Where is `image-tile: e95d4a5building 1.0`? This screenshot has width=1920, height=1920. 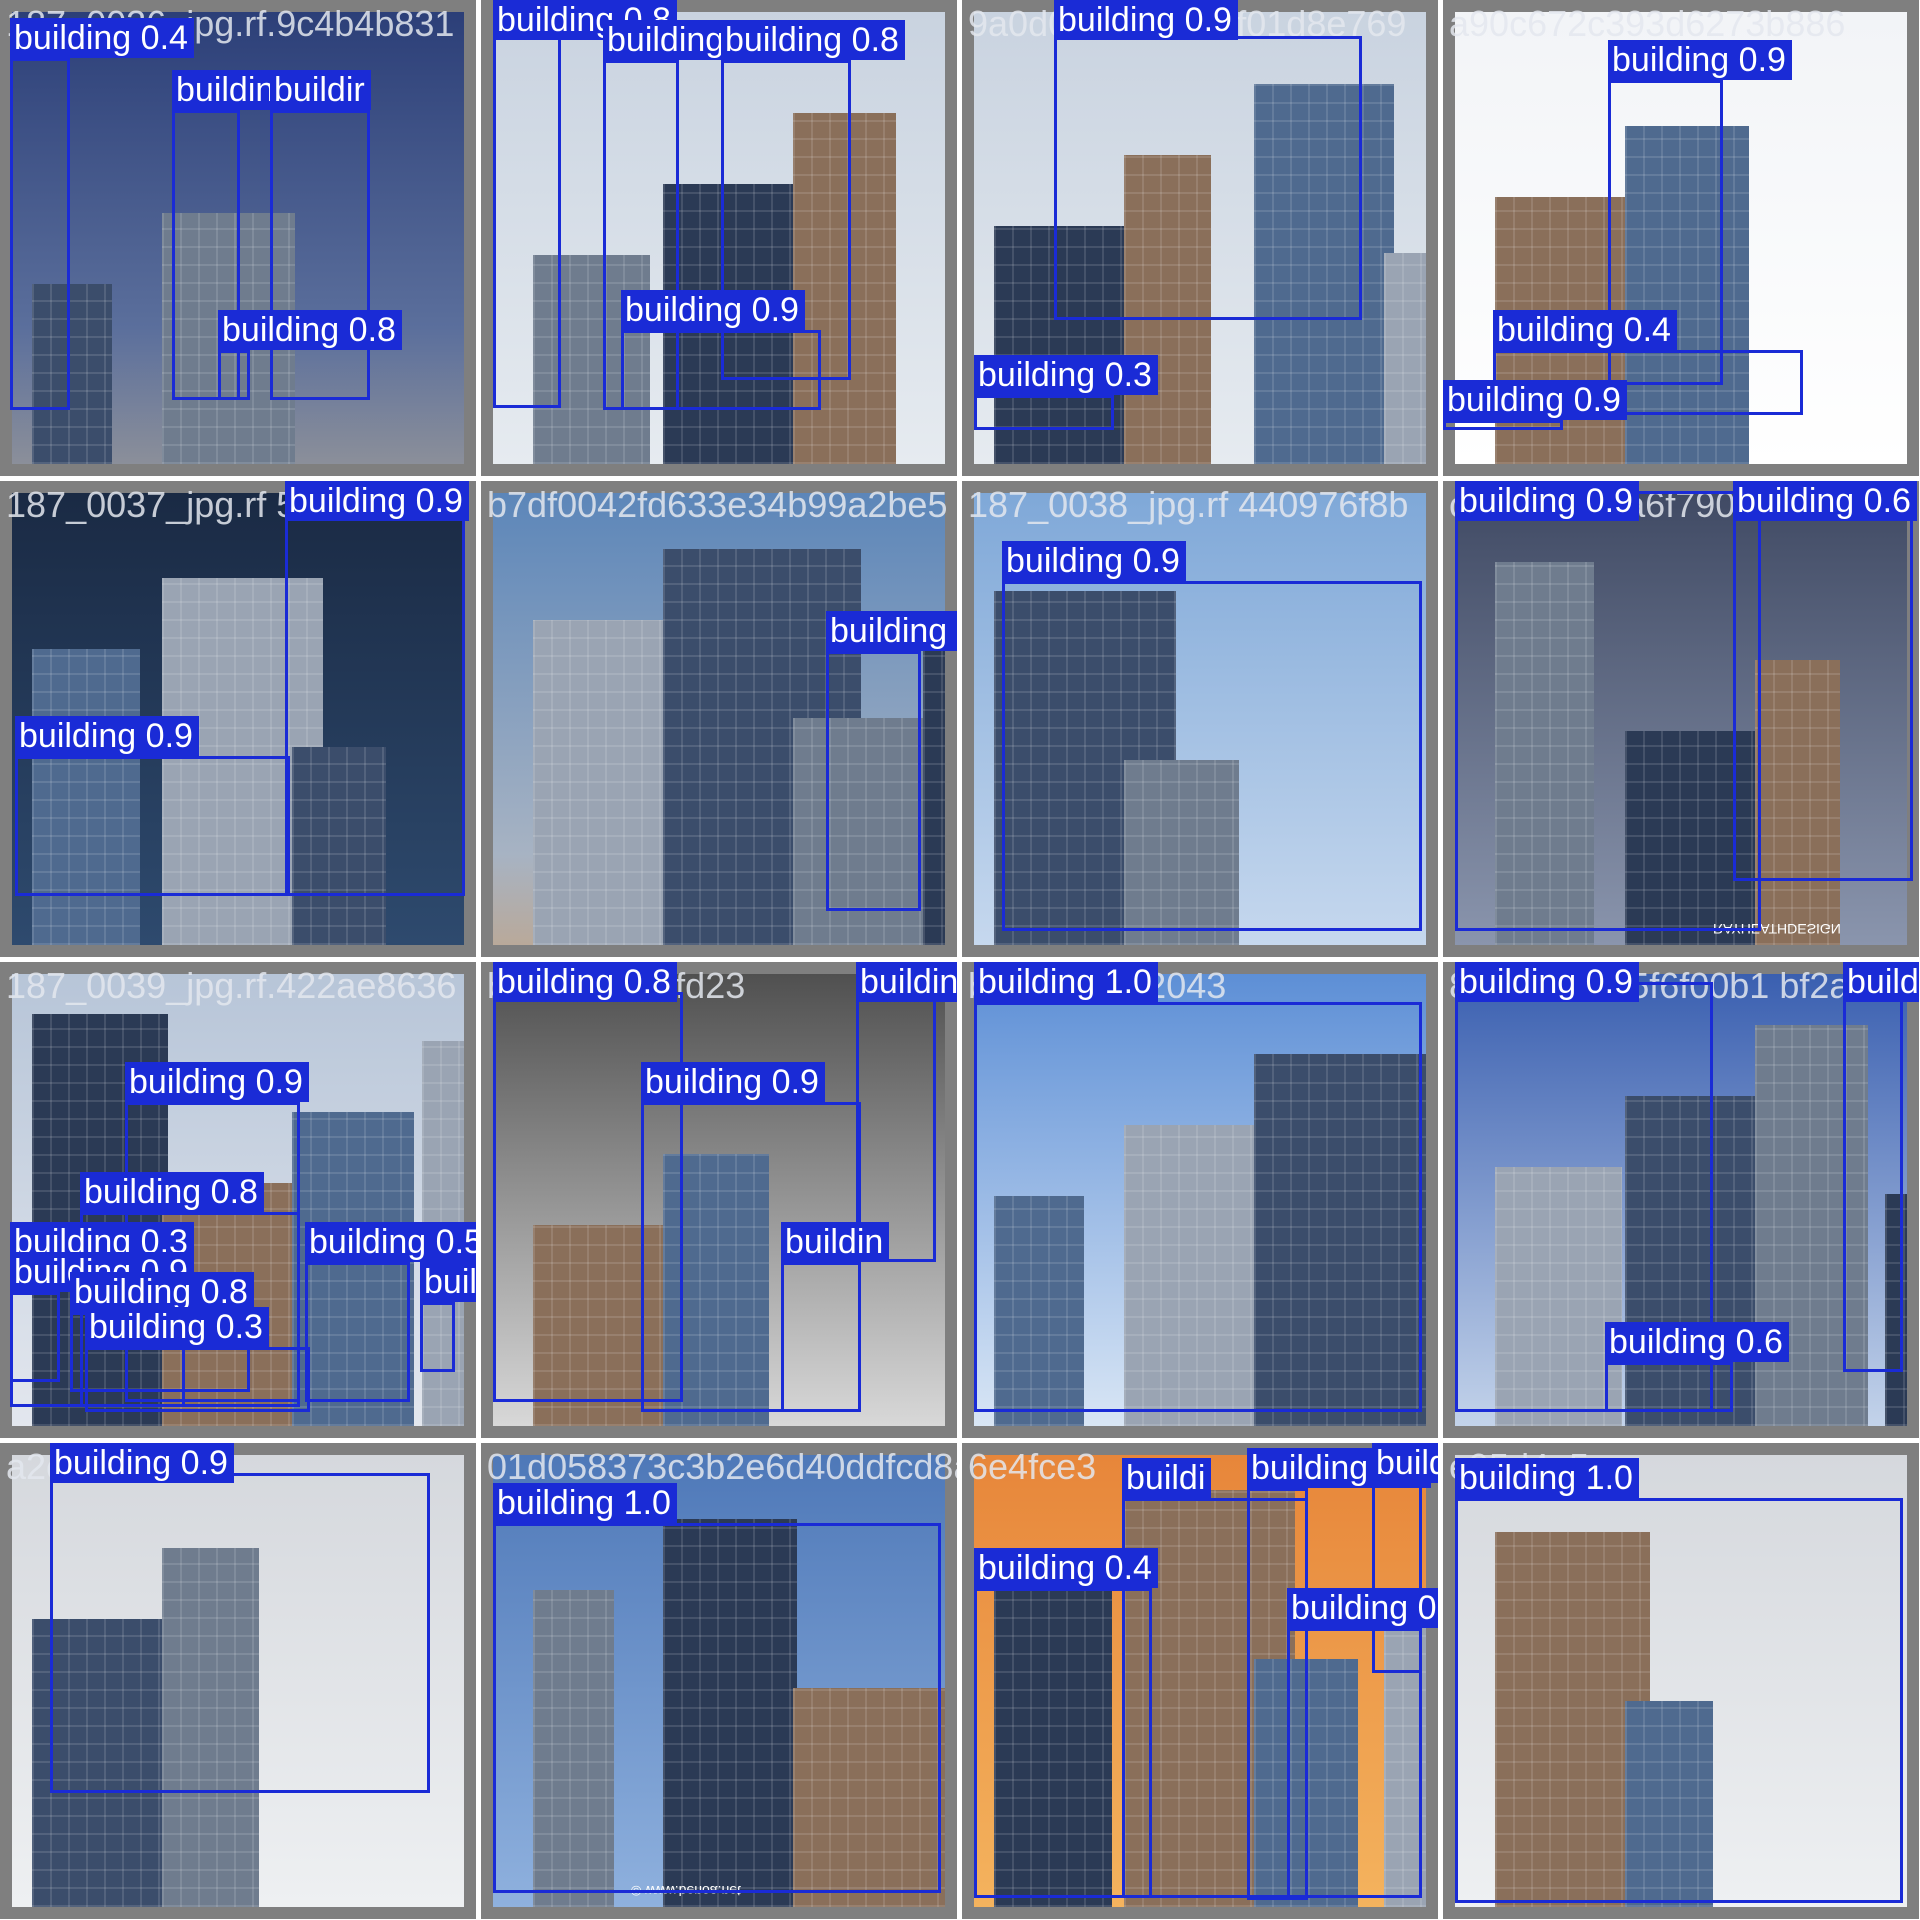 image-tile: e95d4a5building 1.0 is located at coordinates (1681, 1681).